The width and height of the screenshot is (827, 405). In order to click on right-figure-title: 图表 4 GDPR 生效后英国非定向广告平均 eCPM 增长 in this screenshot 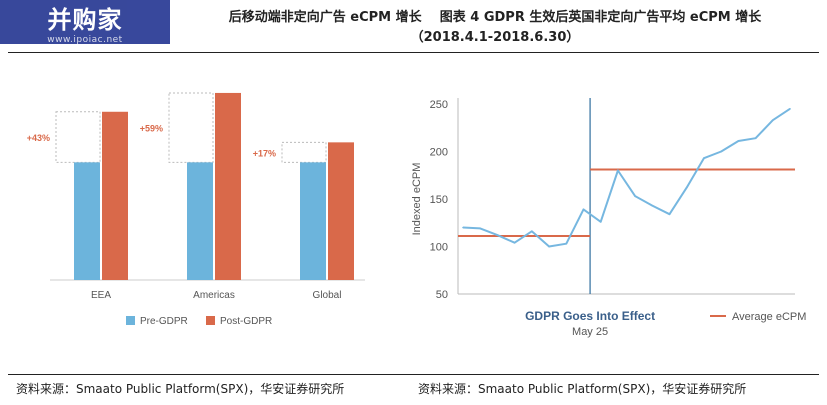, I will do `click(600, 17)`.